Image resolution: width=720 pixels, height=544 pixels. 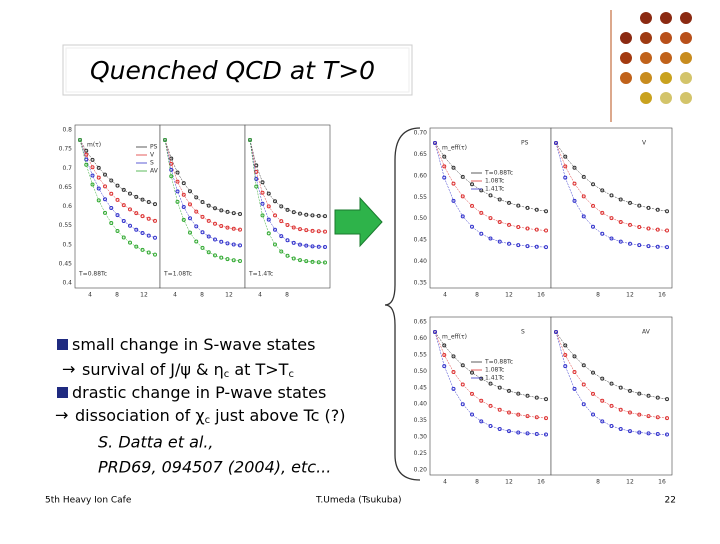 I want to click on panel-label: PS, so click(x=525, y=143).